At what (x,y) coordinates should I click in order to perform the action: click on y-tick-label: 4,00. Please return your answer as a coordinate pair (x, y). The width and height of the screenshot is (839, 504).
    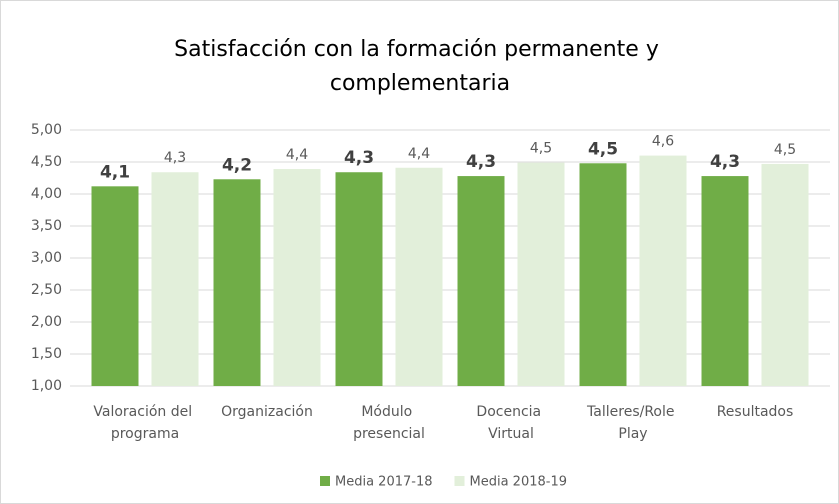
    Looking at the image, I should click on (46, 194).